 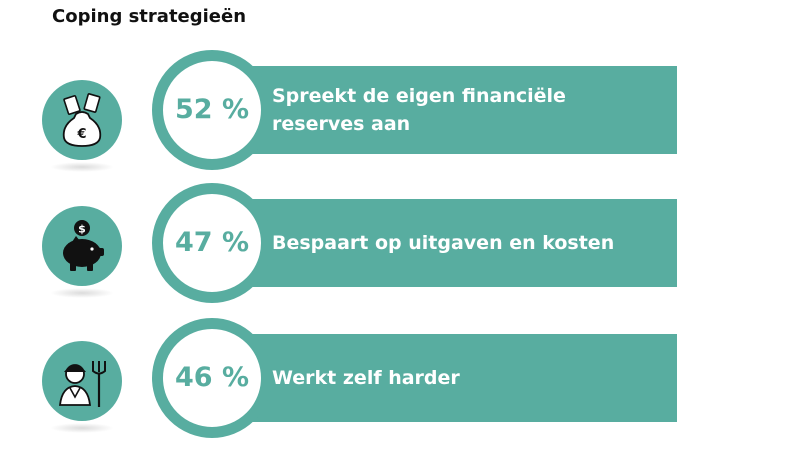 I want to click on money-bag-icon-wrap: €, so click(x=82, y=126).